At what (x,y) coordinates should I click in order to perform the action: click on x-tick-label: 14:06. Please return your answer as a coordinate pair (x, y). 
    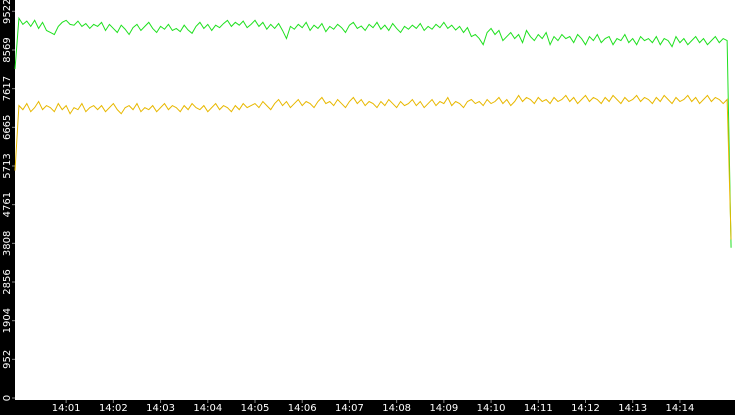
    Looking at the image, I should click on (302, 408).